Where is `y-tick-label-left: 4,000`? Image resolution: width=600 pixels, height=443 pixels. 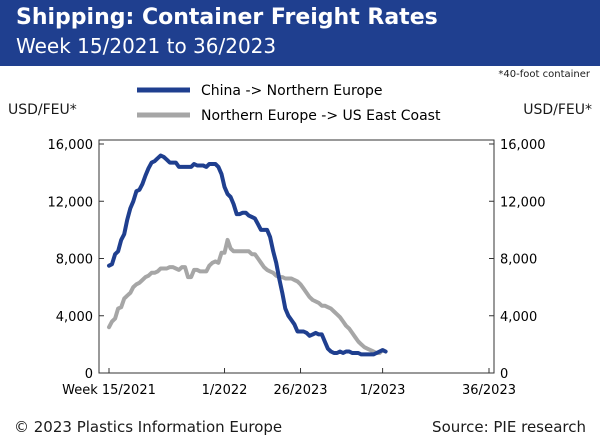 y-tick-label-left: 4,000 is located at coordinates (74, 317).